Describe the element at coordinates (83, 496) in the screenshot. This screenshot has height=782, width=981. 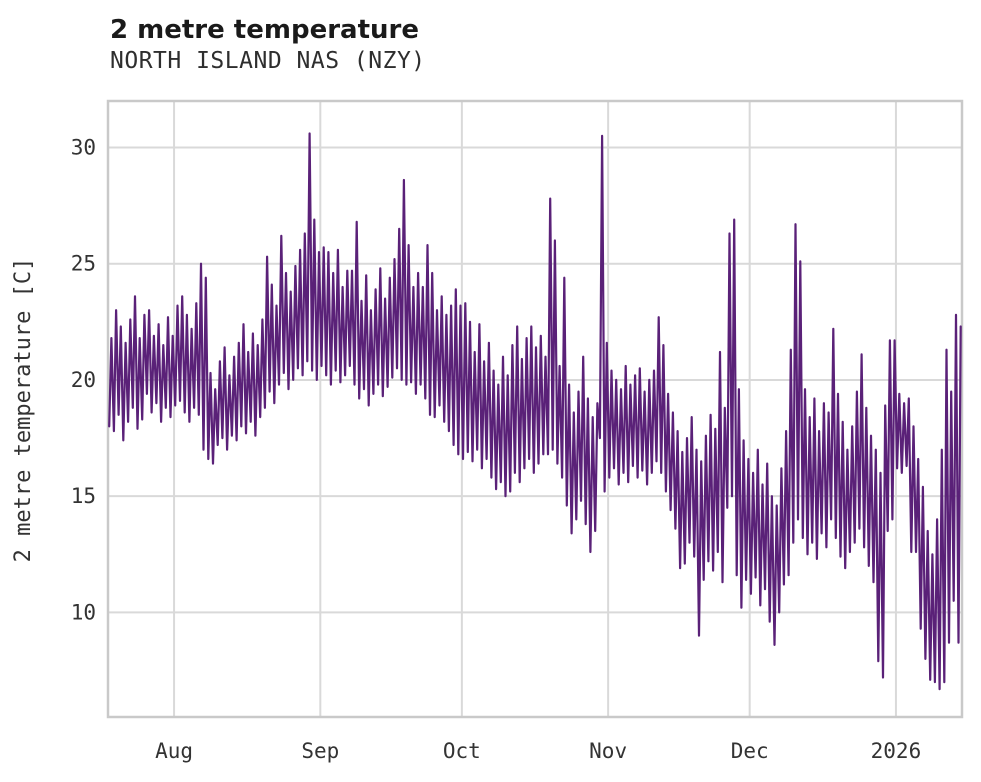
I see `y-tick-label: 15` at that location.